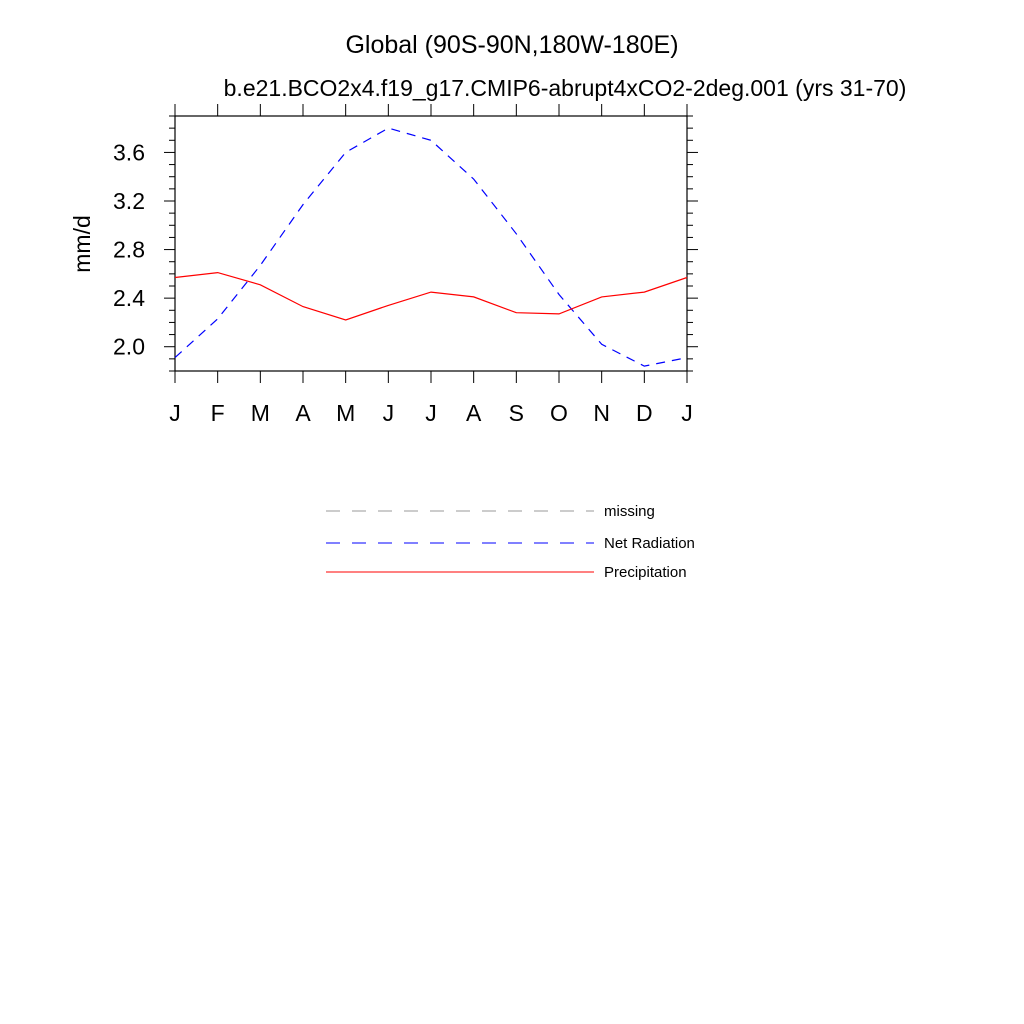 The height and width of the screenshot is (1024, 1024). Describe the element at coordinates (129, 298) in the screenshot. I see `y-tick-label: 2.4` at that location.